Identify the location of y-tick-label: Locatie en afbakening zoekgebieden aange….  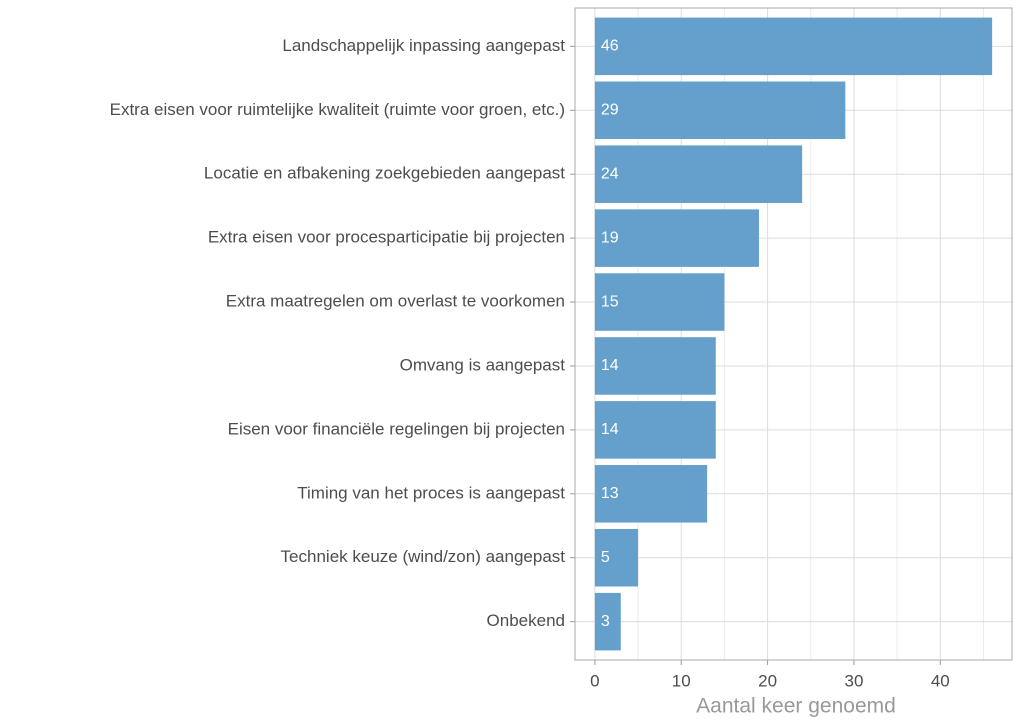
(384, 173).